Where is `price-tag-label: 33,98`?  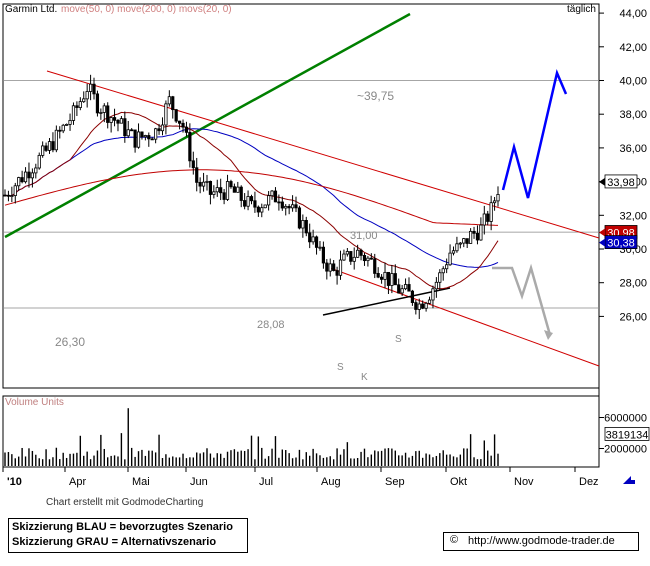 price-tag-label: 33,98 is located at coordinates (621, 183).